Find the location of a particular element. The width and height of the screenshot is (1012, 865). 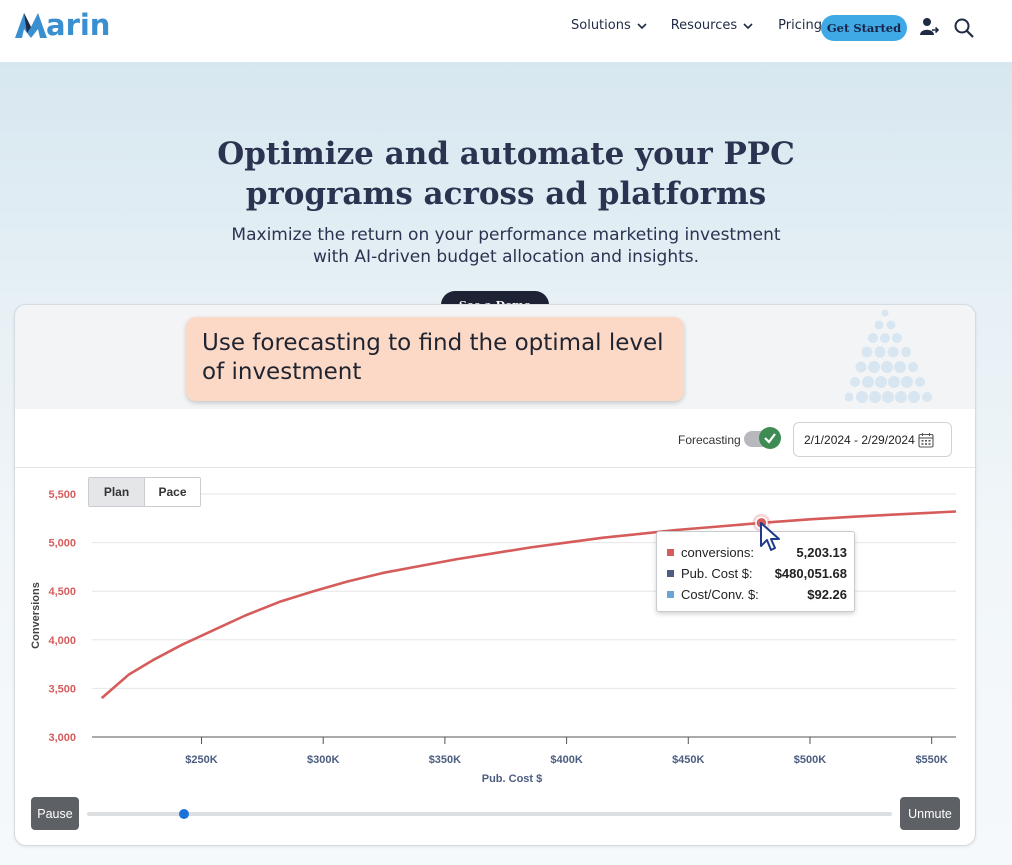

get-started-button: Get Started is located at coordinates (864, 28).